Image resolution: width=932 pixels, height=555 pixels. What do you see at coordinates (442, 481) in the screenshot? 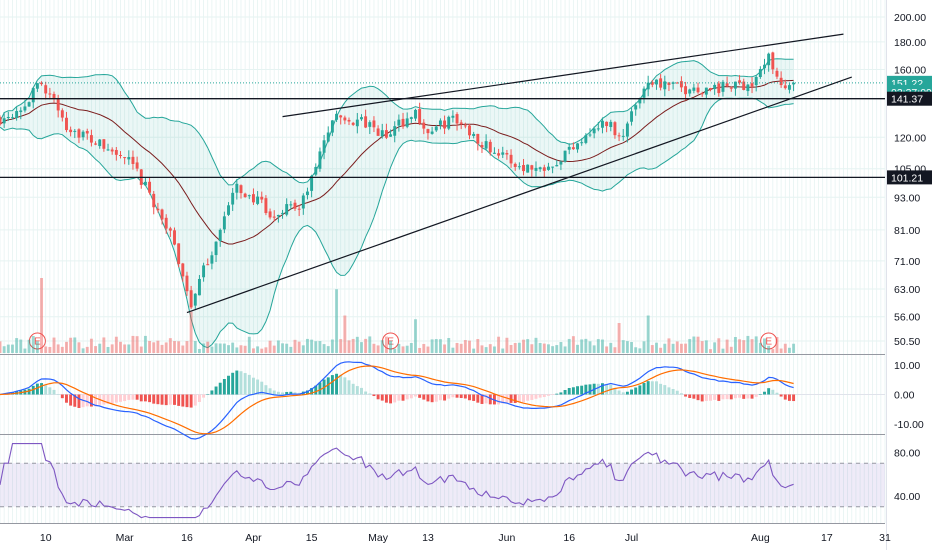
I see `rsi-panel` at bounding box center [442, 481].